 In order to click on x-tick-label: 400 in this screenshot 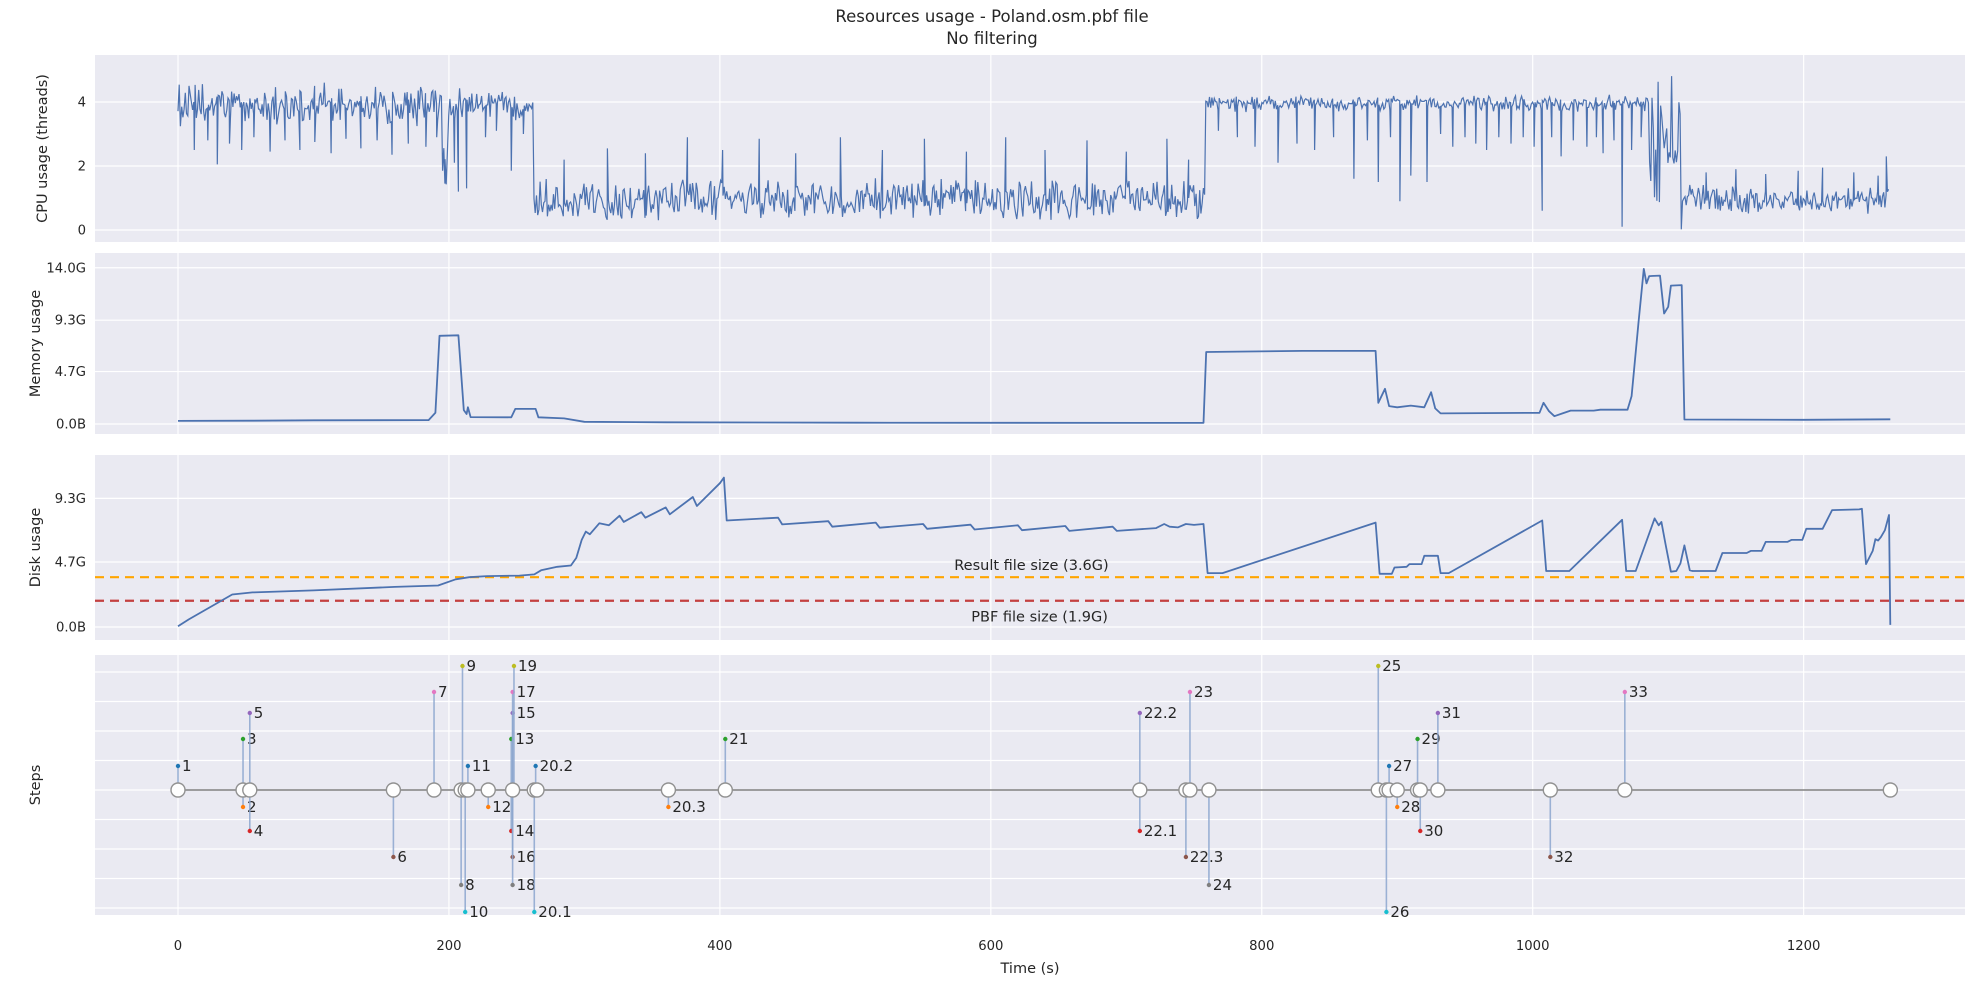, I will do `click(719, 946)`.